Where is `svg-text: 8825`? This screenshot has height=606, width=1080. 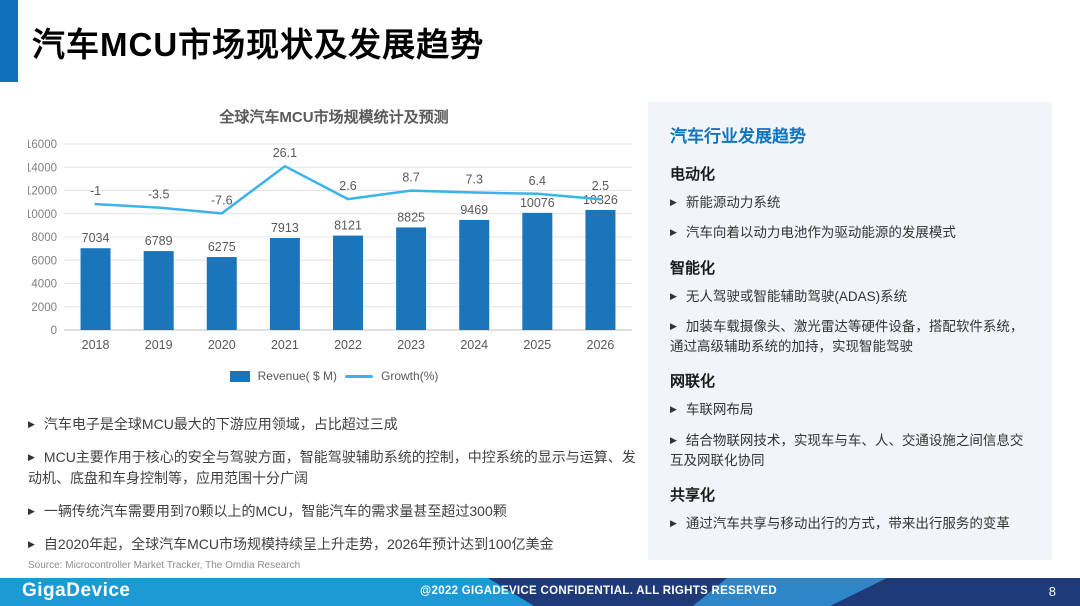 svg-text: 8825 is located at coordinates (411, 217).